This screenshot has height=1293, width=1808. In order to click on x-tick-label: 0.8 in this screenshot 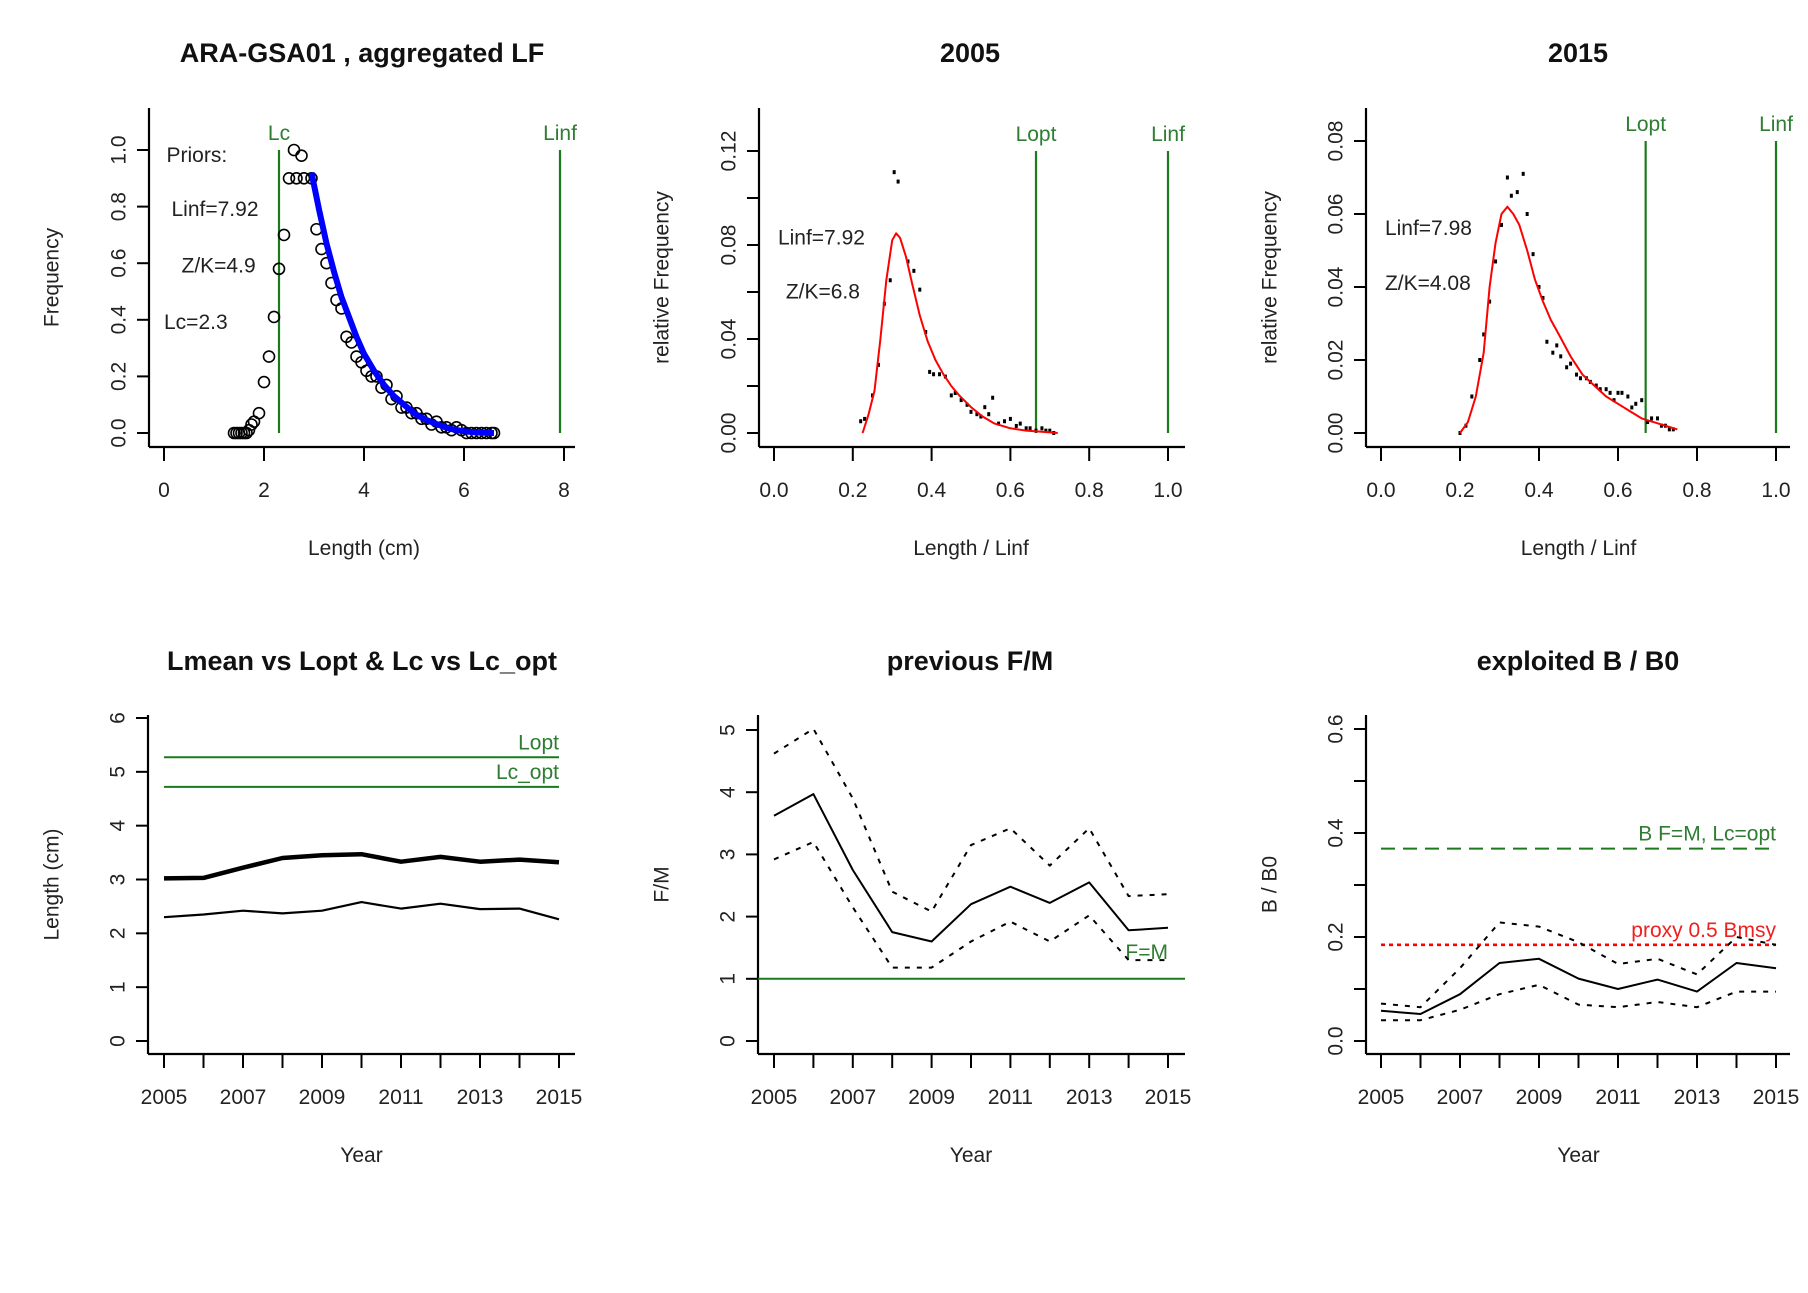, I will do `click(1089, 490)`.